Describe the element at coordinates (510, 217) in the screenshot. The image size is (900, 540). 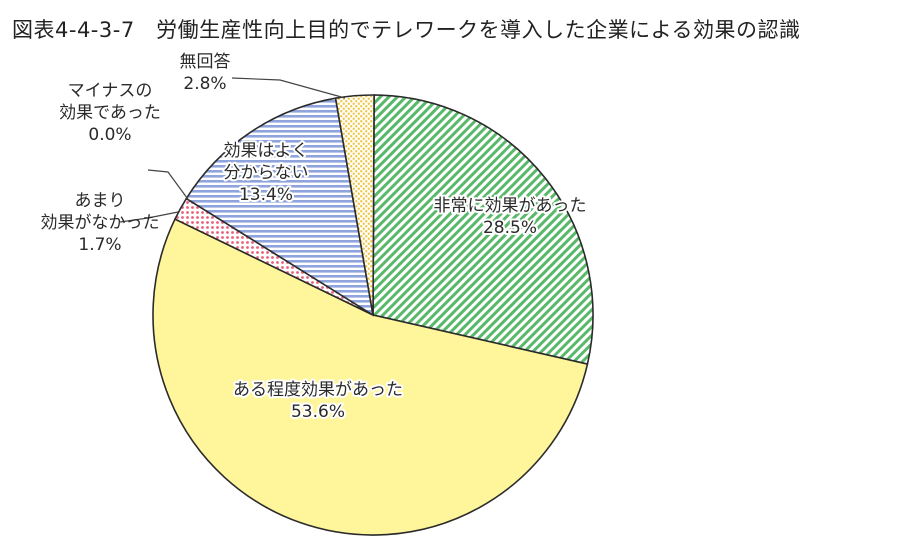
I see `slice-label-28-5pct: 非常に効果があった 28.5%` at that location.